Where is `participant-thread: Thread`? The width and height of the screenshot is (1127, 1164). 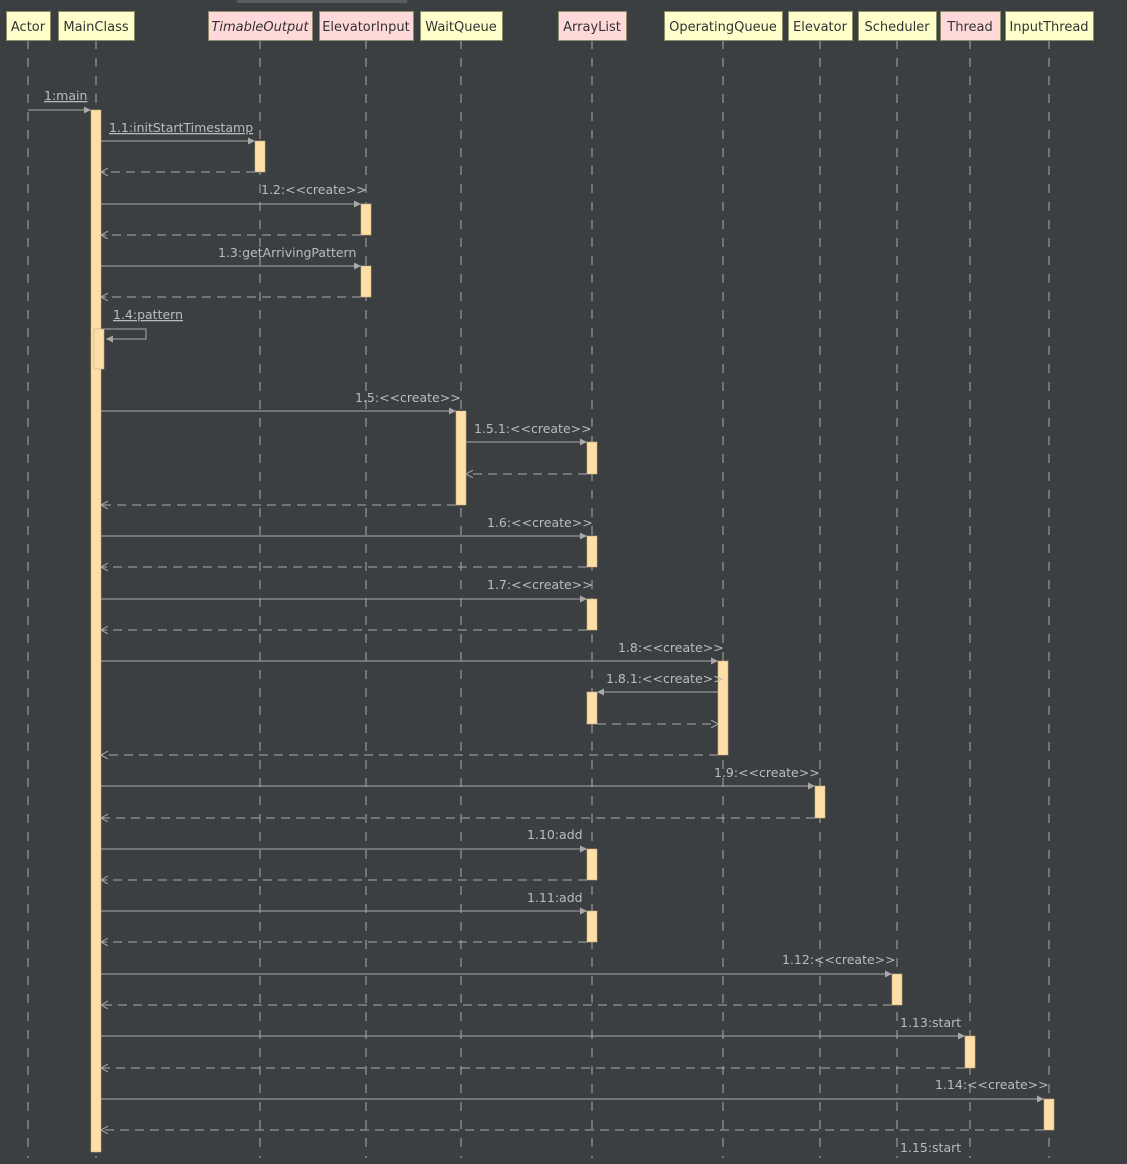
participant-thread: Thread is located at coordinates (970, 26).